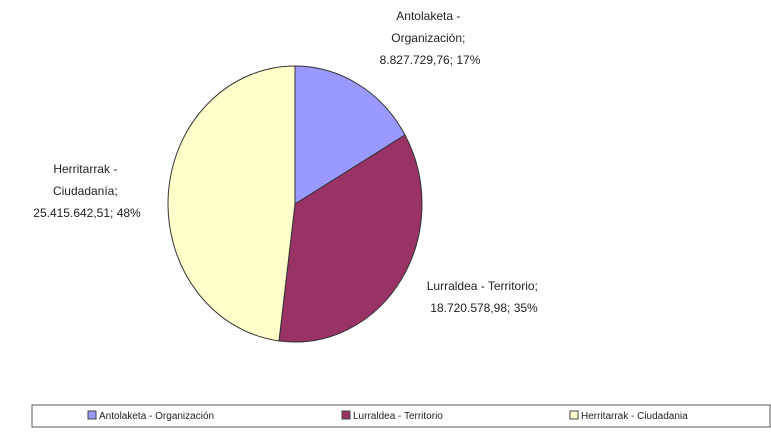 This screenshot has width=771, height=432. I want to click on pie-slice-antolaketa, so click(350, 135).